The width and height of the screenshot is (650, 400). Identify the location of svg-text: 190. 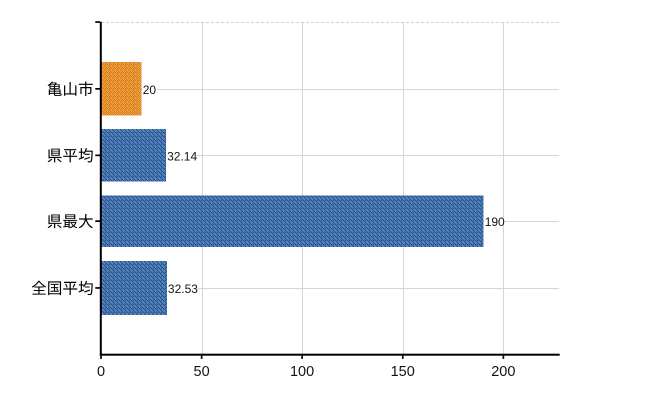
(495, 222).